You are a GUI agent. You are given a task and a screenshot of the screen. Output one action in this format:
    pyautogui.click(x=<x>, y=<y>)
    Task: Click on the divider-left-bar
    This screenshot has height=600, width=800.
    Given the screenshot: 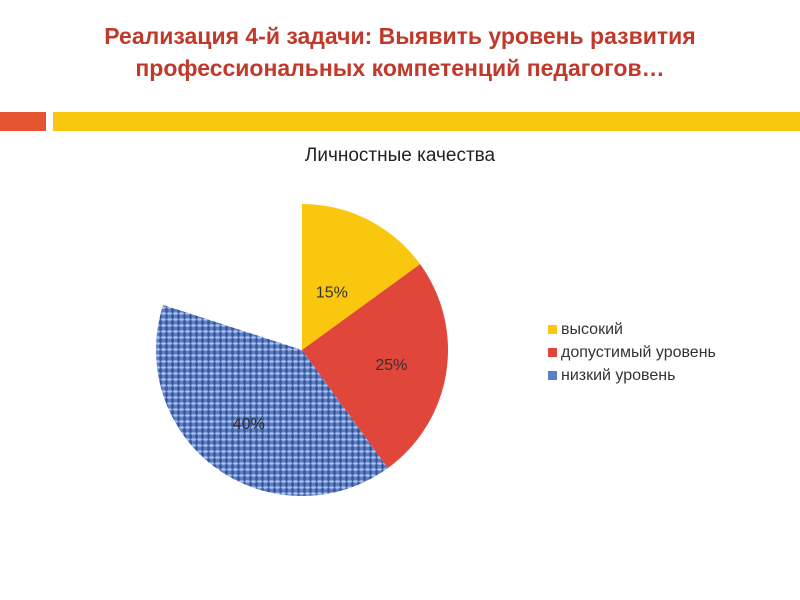 What is the action you would take?
    pyautogui.click(x=23, y=121)
    